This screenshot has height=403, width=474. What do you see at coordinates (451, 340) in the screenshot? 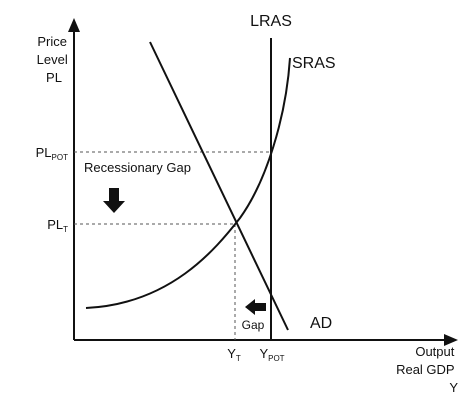
I see `x-axis-arrowhead` at bounding box center [451, 340].